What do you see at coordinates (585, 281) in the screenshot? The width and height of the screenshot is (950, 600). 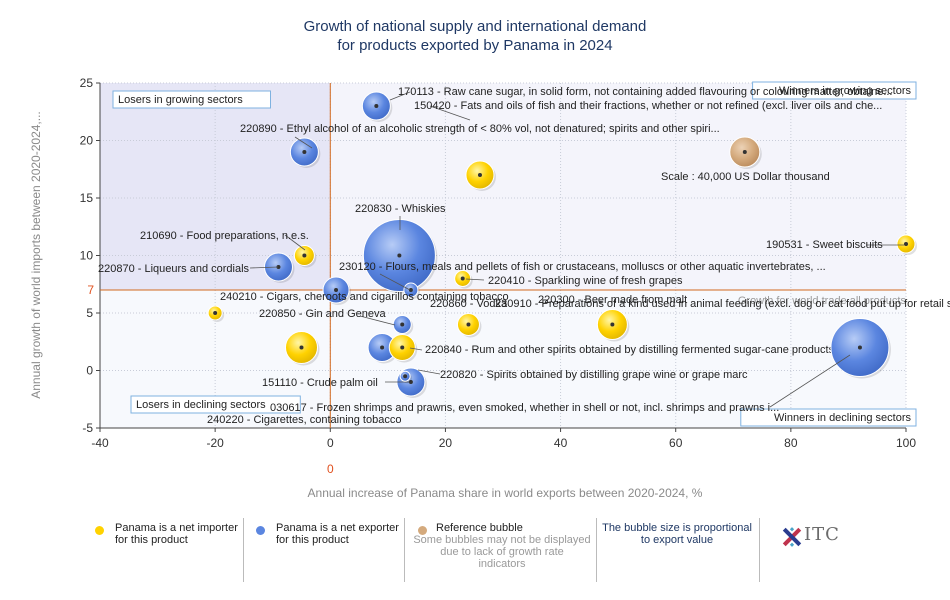 I see `bubble-label-8: 220410 - Sparkling wine of fresh grapes` at bounding box center [585, 281].